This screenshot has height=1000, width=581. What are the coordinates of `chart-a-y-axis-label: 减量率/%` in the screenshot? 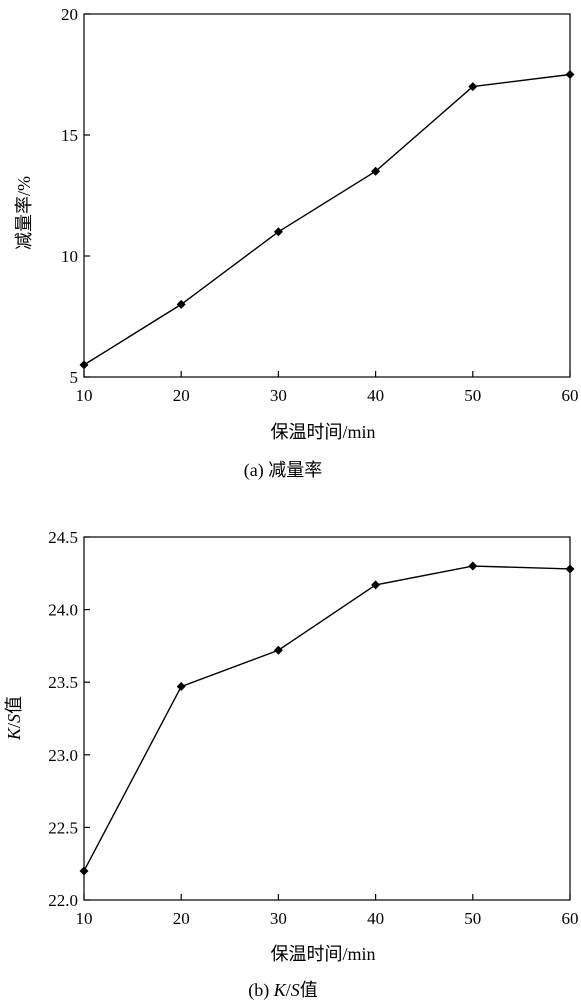 It's located at (24, 213).